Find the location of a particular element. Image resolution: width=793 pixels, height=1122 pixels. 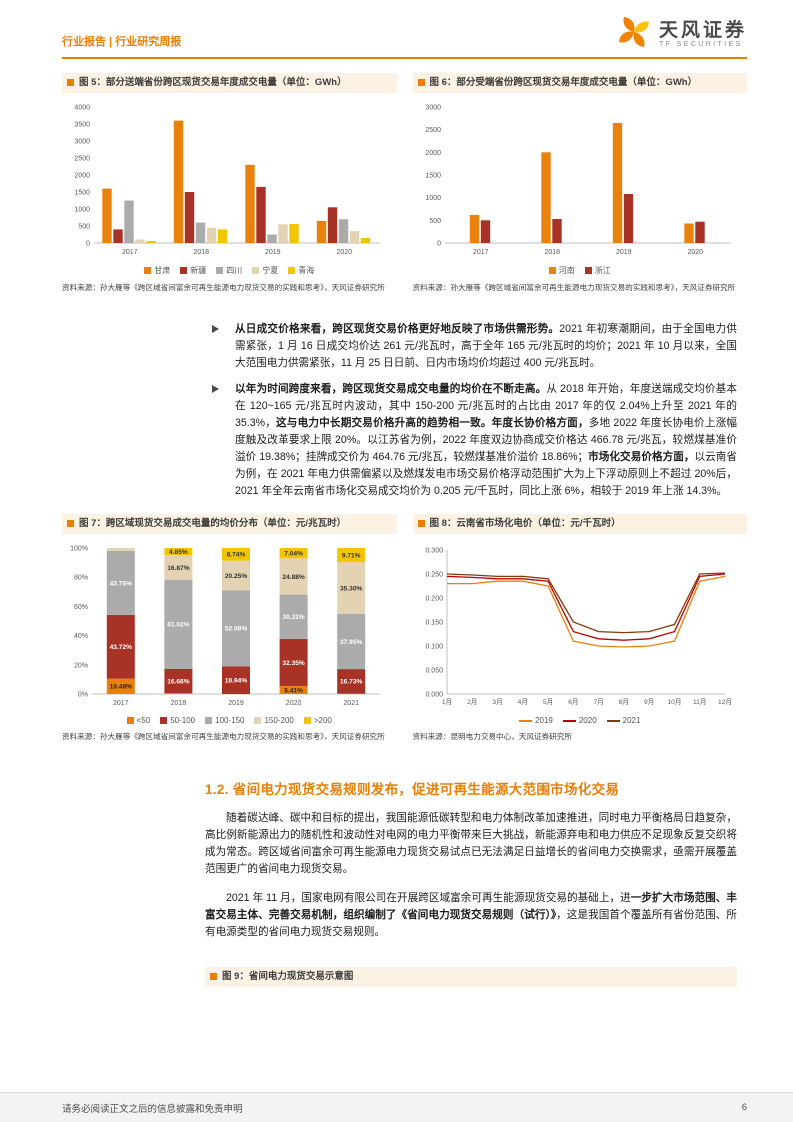

svg-text: 3000 is located at coordinates (82, 142).